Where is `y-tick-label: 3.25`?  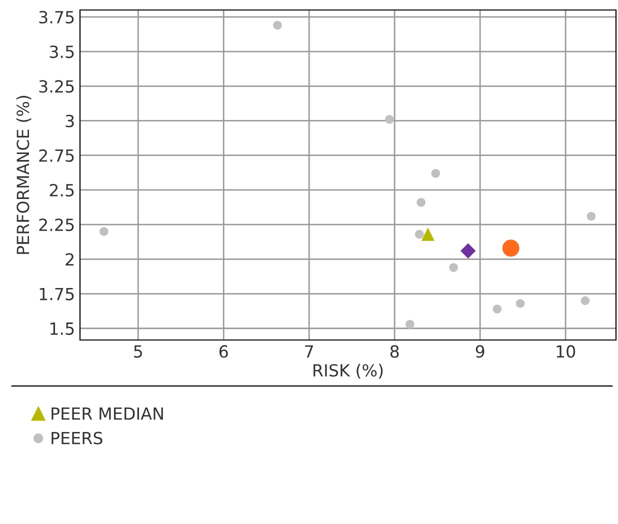
y-tick-label: 3.25 is located at coordinates (56, 86).